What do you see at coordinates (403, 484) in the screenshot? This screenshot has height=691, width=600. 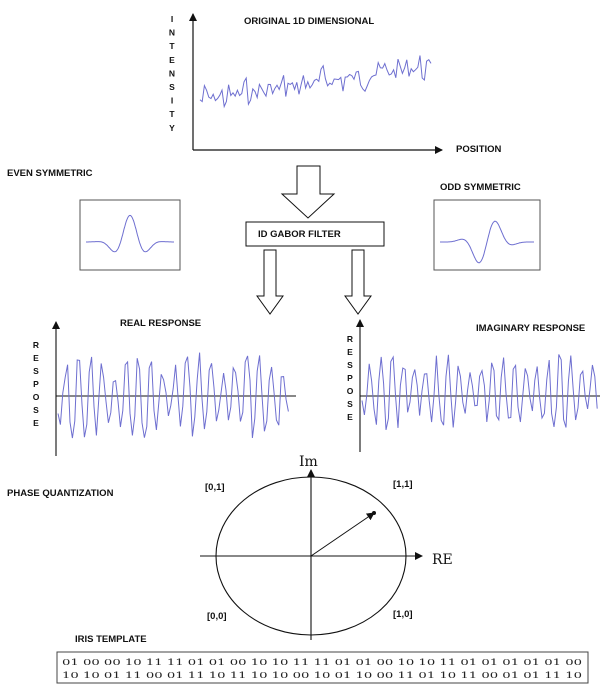 I see `quadrant-11-label: [1,1]` at bounding box center [403, 484].